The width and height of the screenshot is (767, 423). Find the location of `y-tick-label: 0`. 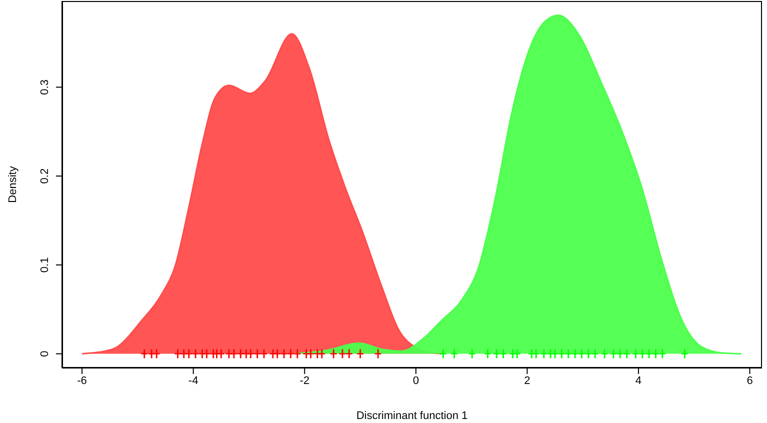

y-tick-label: 0 is located at coordinates (45, 353).